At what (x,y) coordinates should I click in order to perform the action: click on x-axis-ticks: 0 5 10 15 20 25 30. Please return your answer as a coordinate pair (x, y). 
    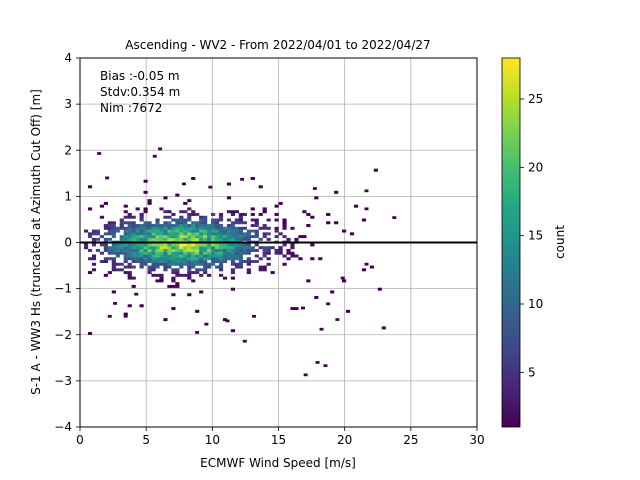
    Looking at the image, I should click on (280, 437).